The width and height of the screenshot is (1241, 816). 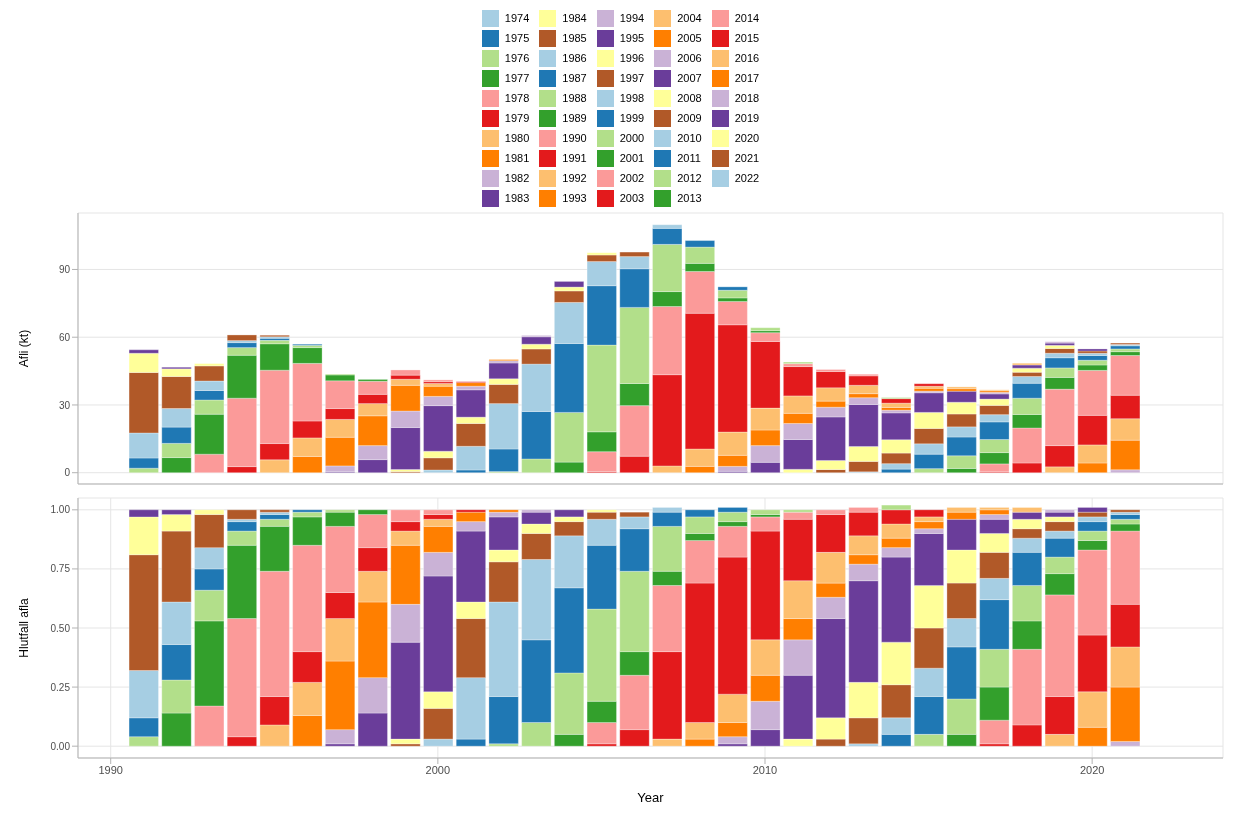 What do you see at coordinates (574, 178) in the screenshot?
I see `legend-label: 1992` at bounding box center [574, 178].